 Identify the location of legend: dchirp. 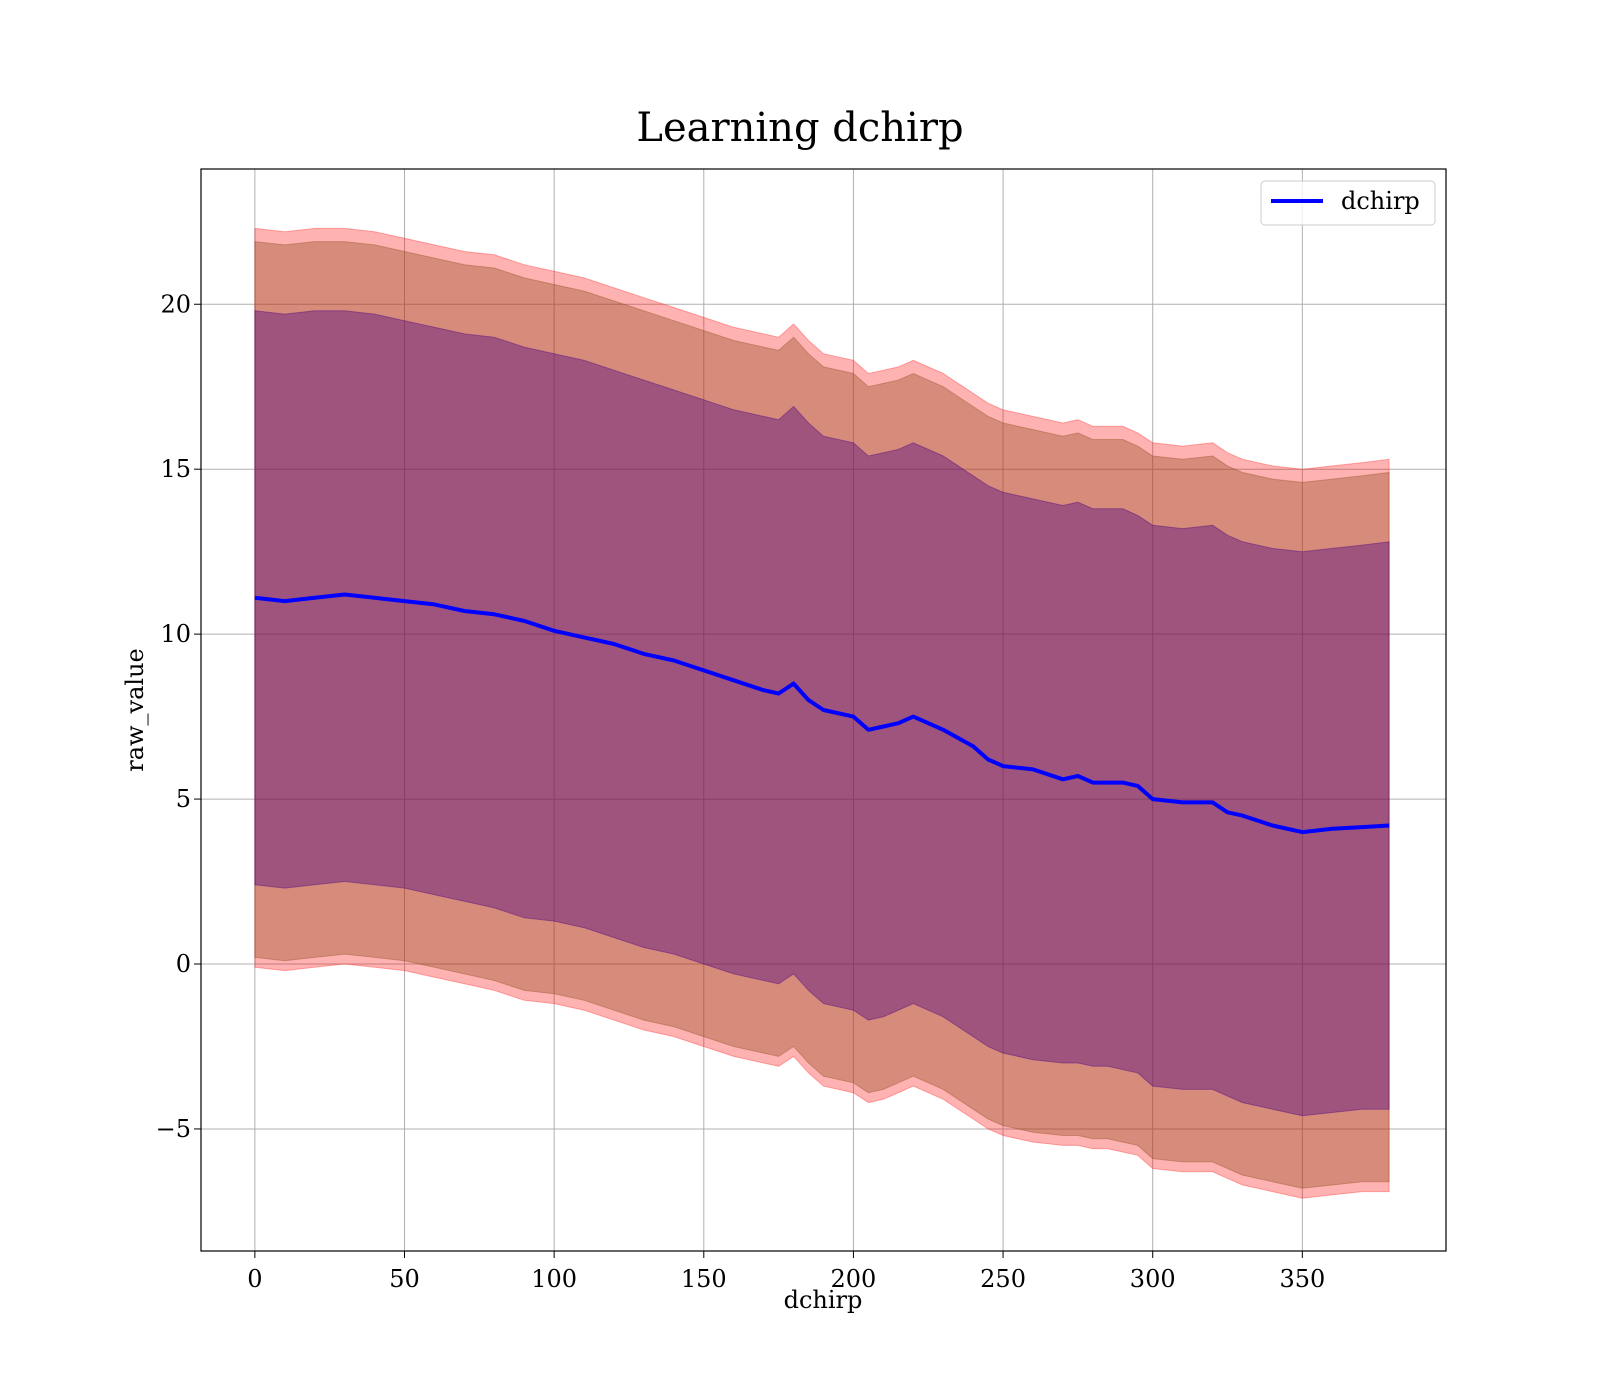
(1348, 203).